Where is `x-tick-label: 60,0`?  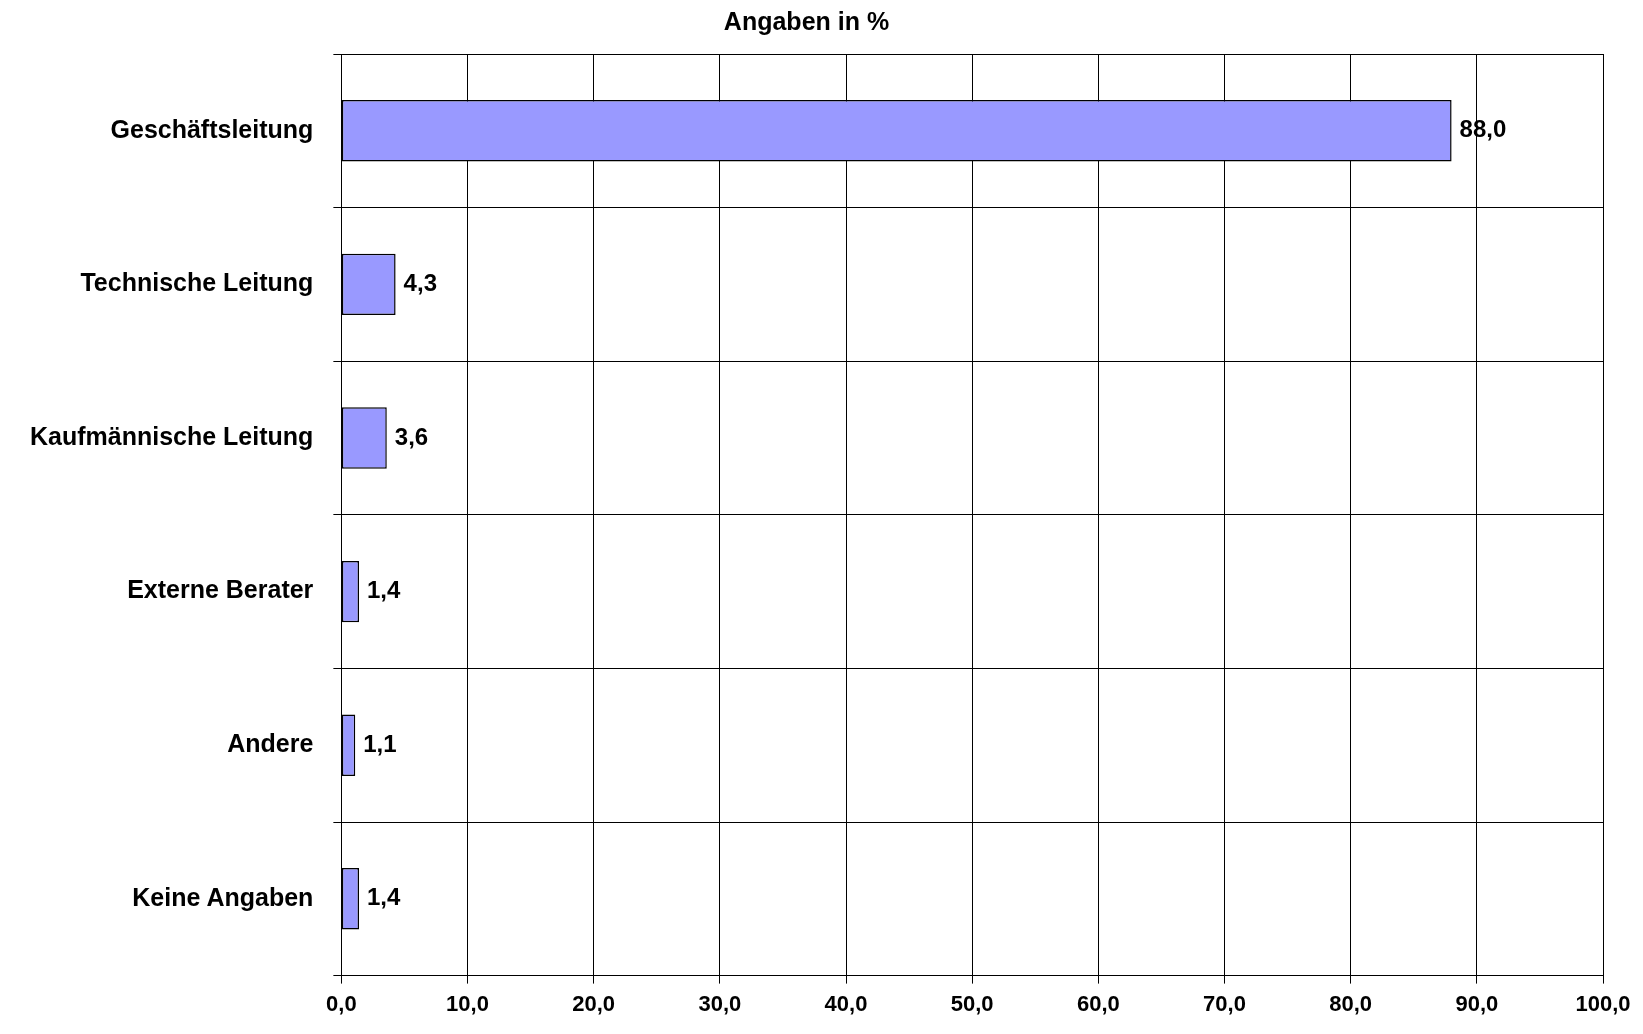 x-tick-label: 60,0 is located at coordinates (1098, 1003).